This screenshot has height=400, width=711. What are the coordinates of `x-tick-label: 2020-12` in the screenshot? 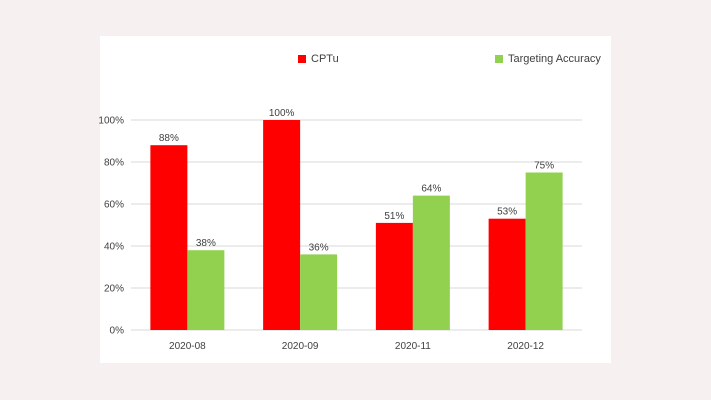 It's located at (525, 346).